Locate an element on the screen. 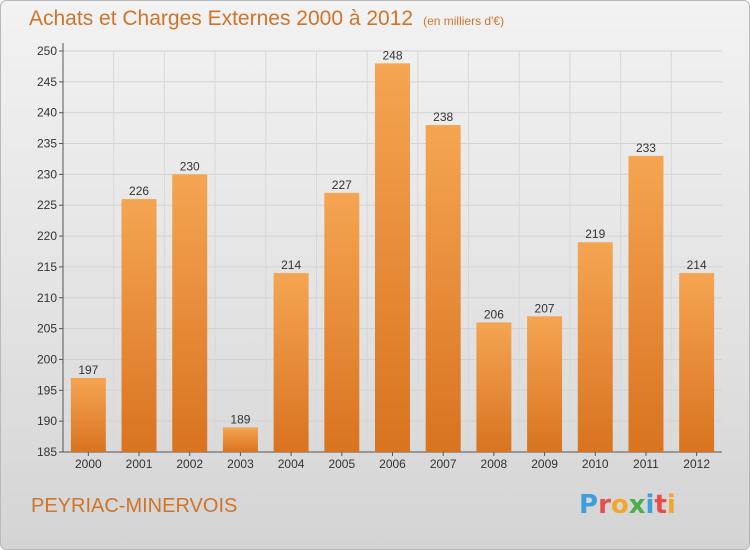 The image size is (750, 550). y-tick-label: 185 is located at coordinates (47, 452).